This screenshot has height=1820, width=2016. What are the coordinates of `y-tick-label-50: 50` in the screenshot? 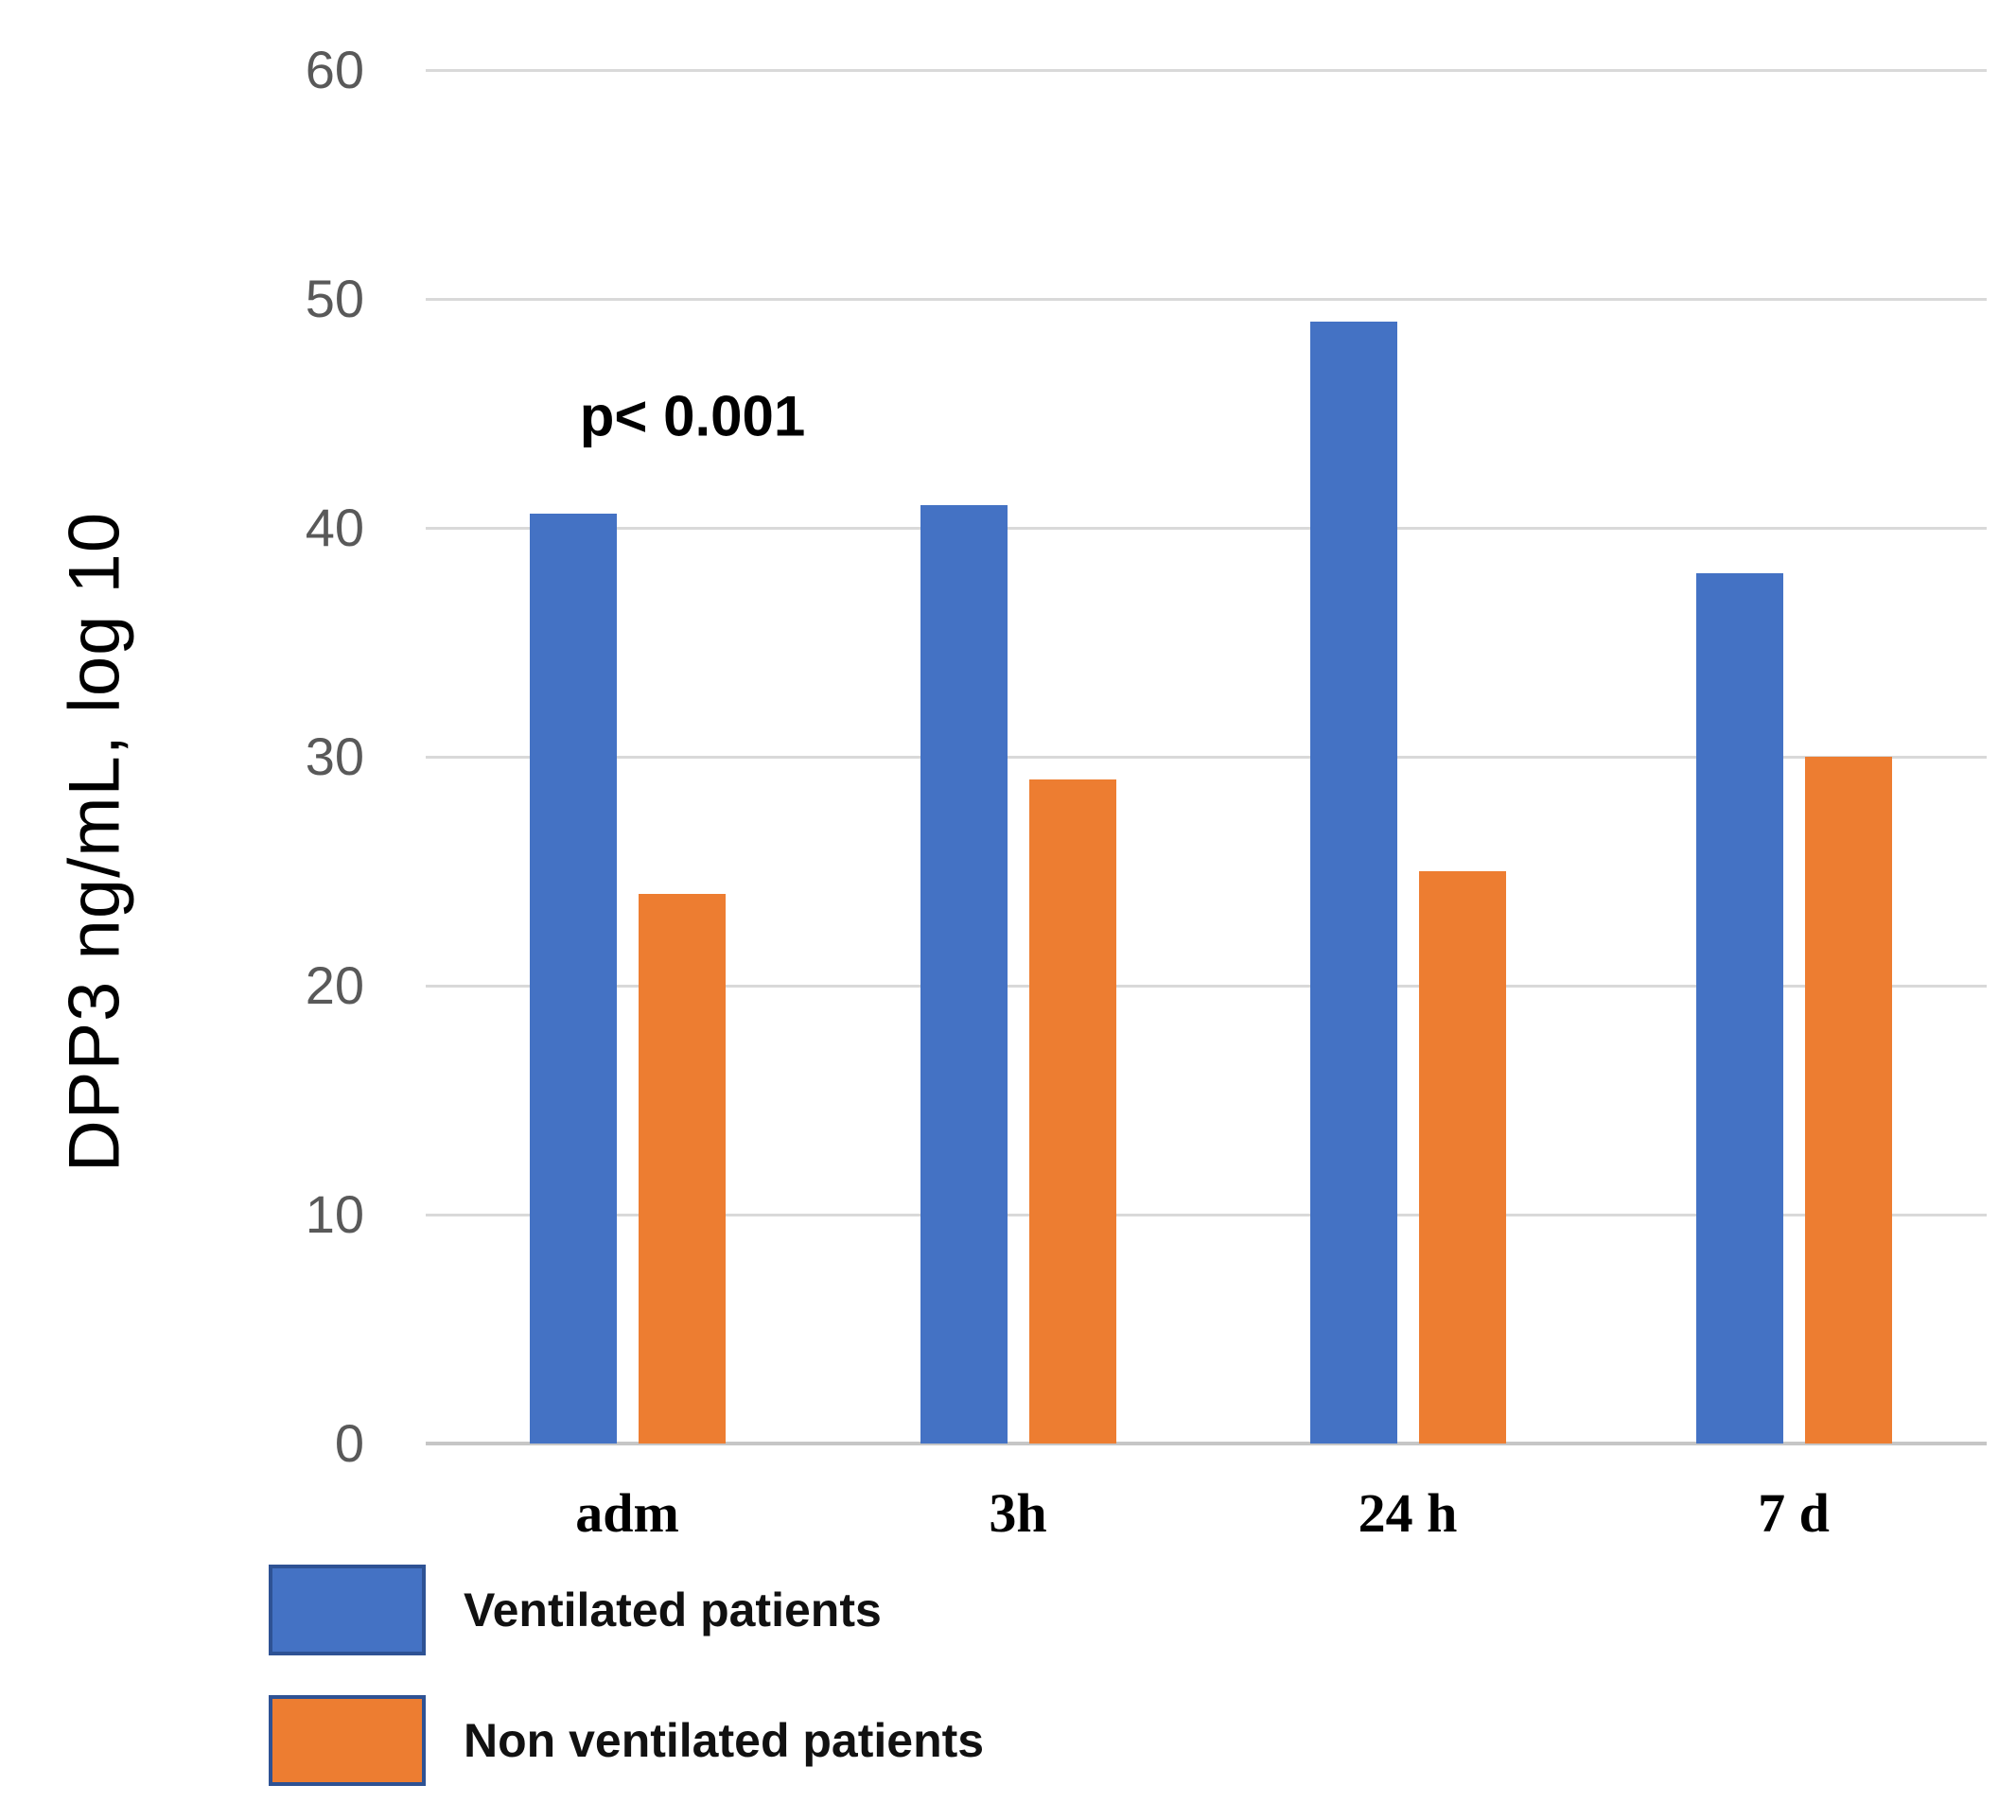 It's located at (334, 298).